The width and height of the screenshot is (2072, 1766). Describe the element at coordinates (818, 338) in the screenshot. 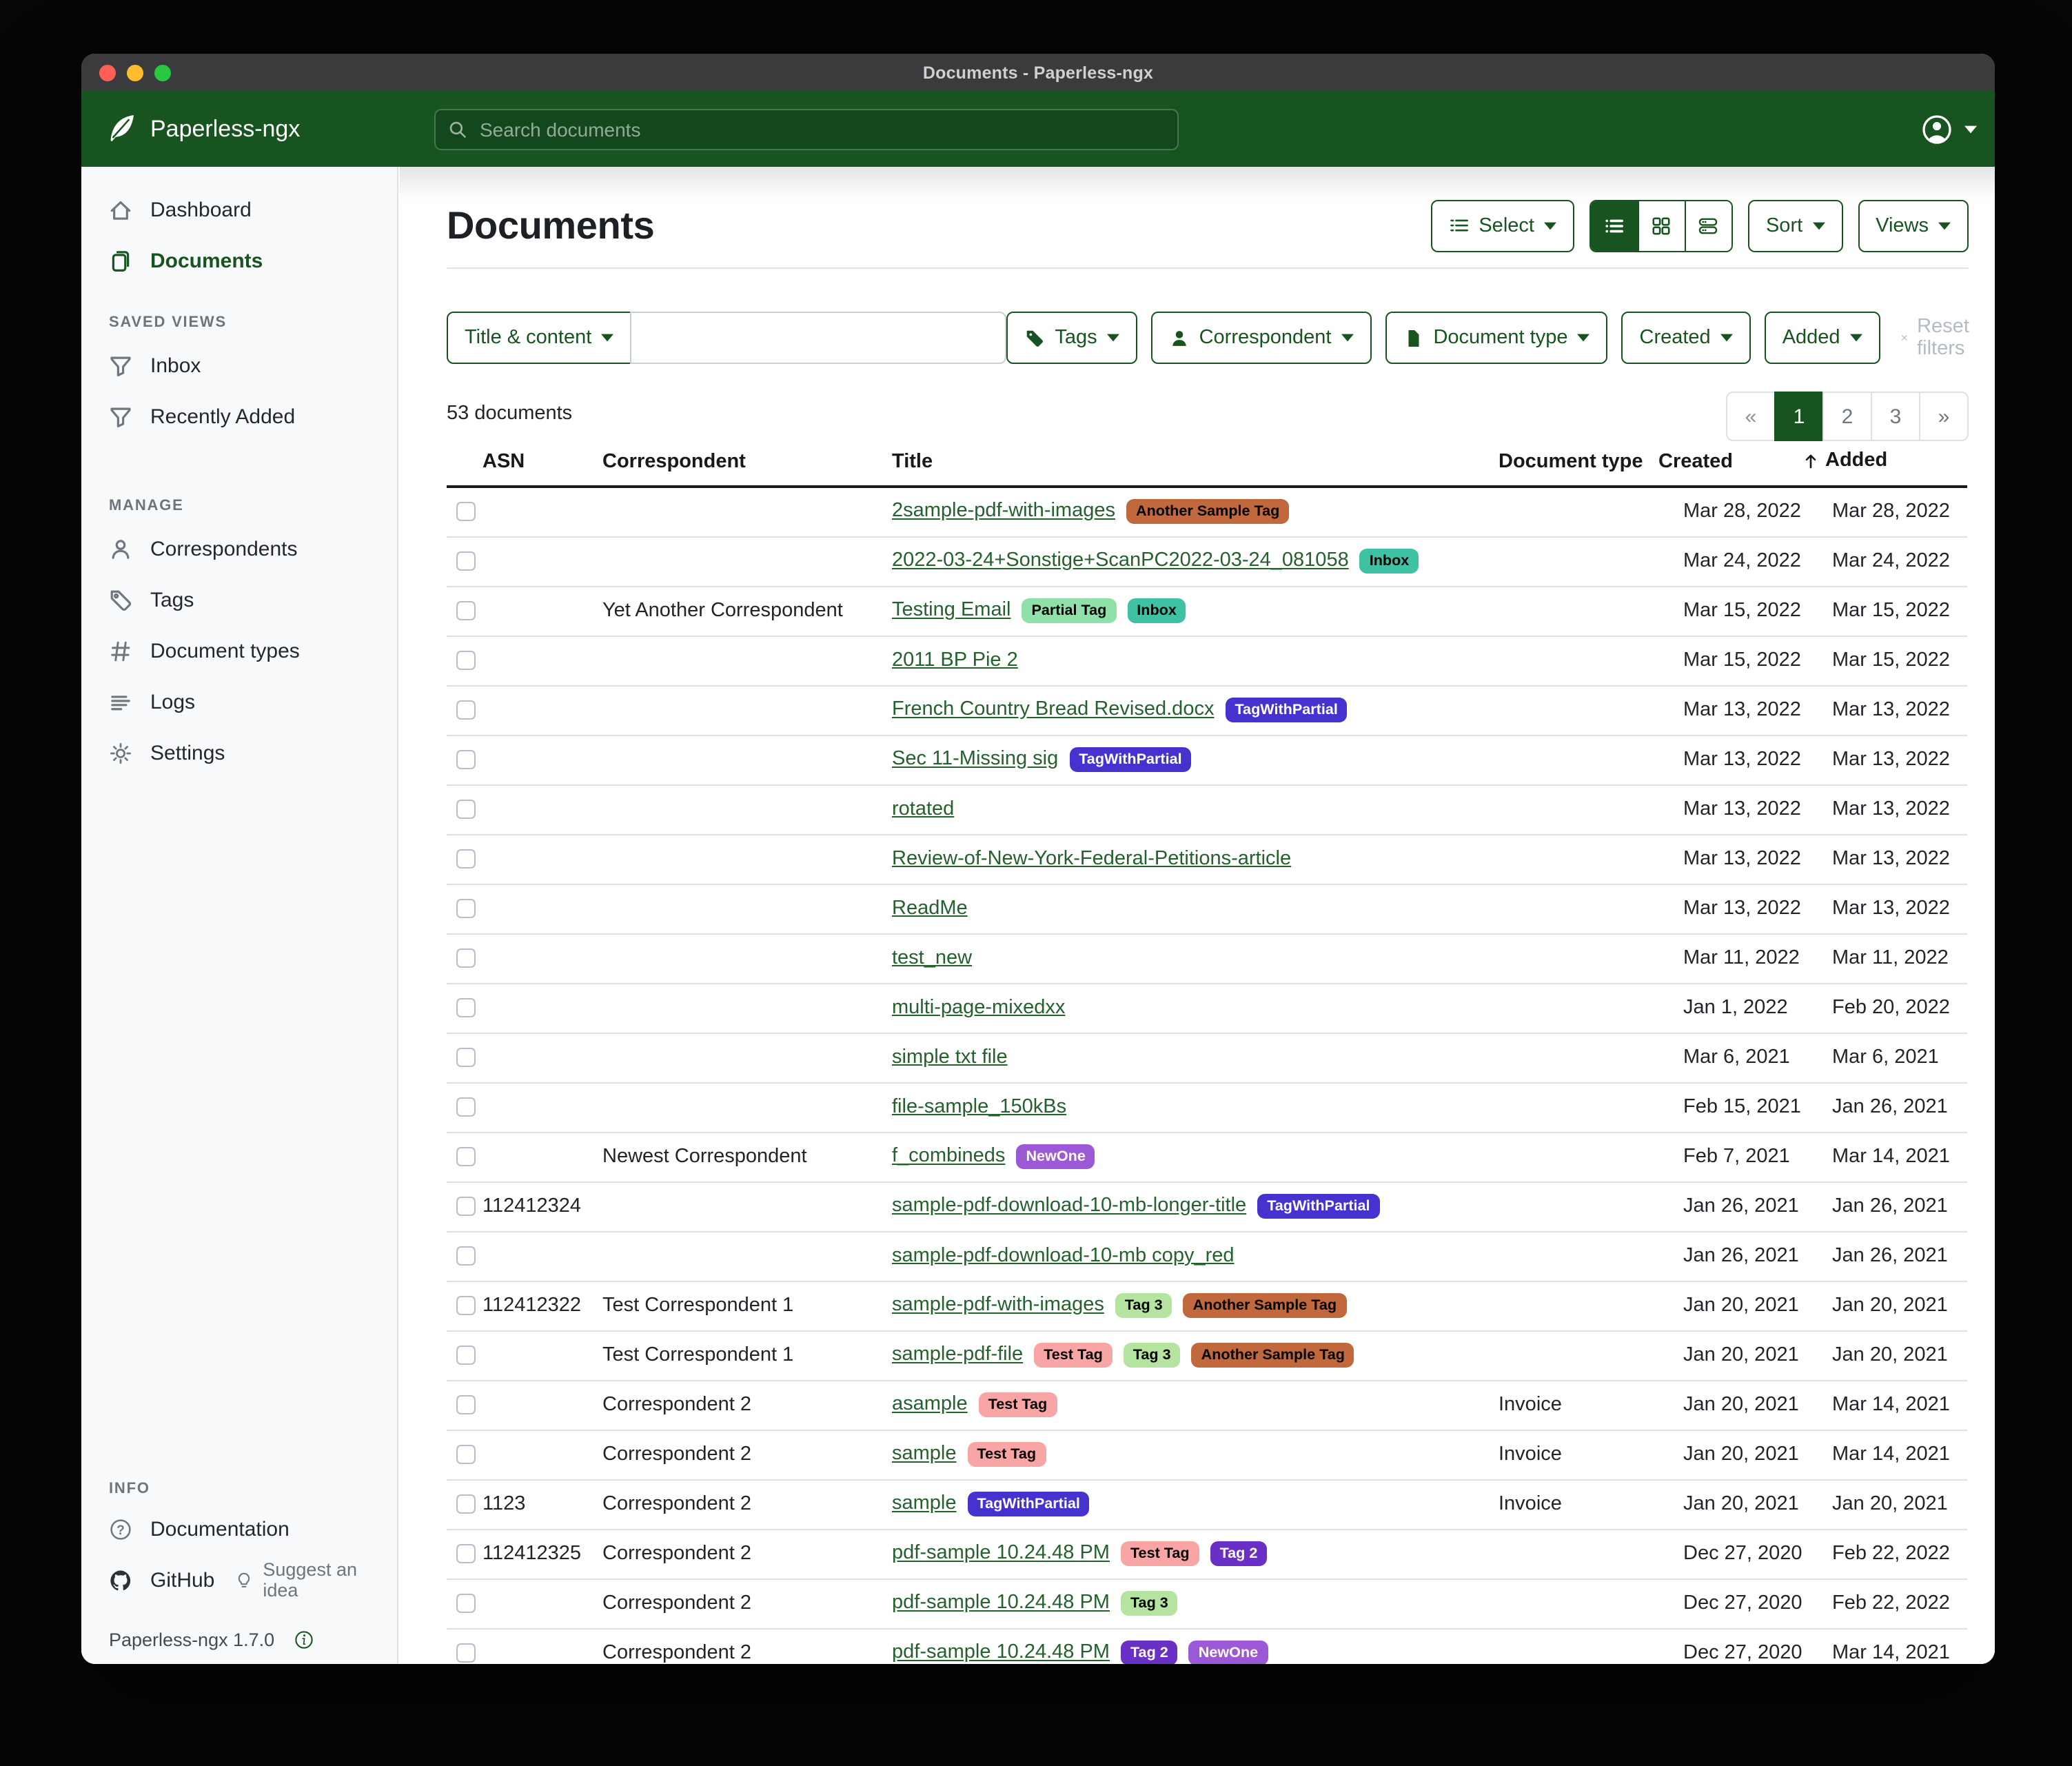

I see `filter-text-input` at that location.